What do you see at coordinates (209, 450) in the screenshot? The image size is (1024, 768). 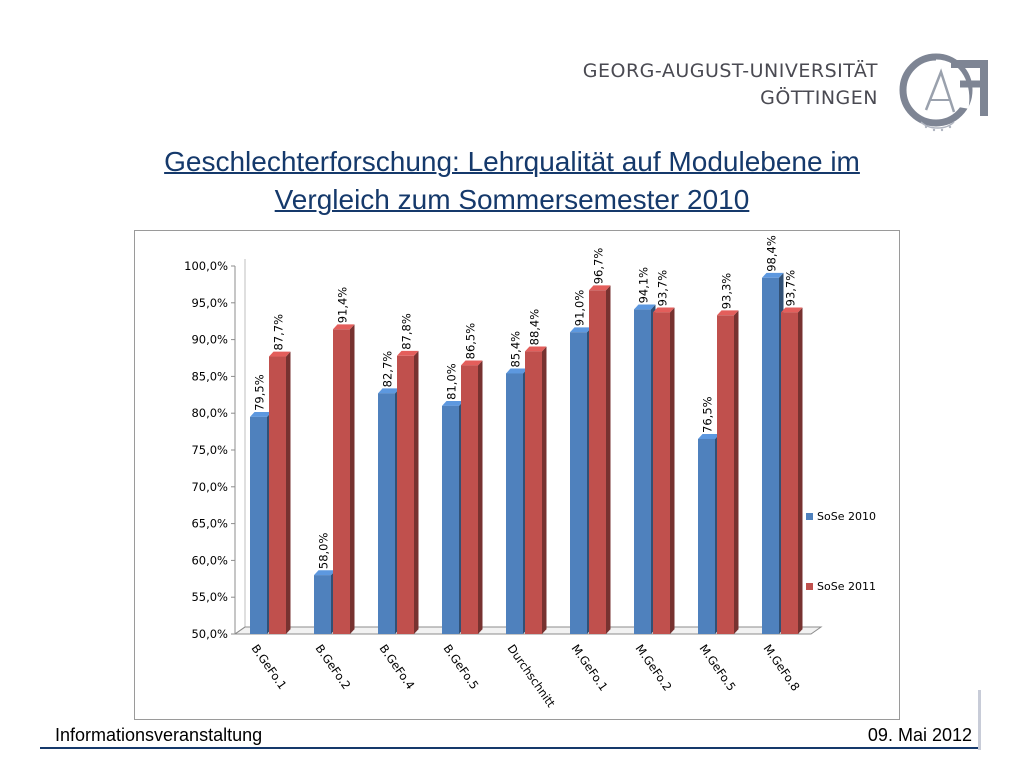 I see `y-tick-label: 75,0%` at bounding box center [209, 450].